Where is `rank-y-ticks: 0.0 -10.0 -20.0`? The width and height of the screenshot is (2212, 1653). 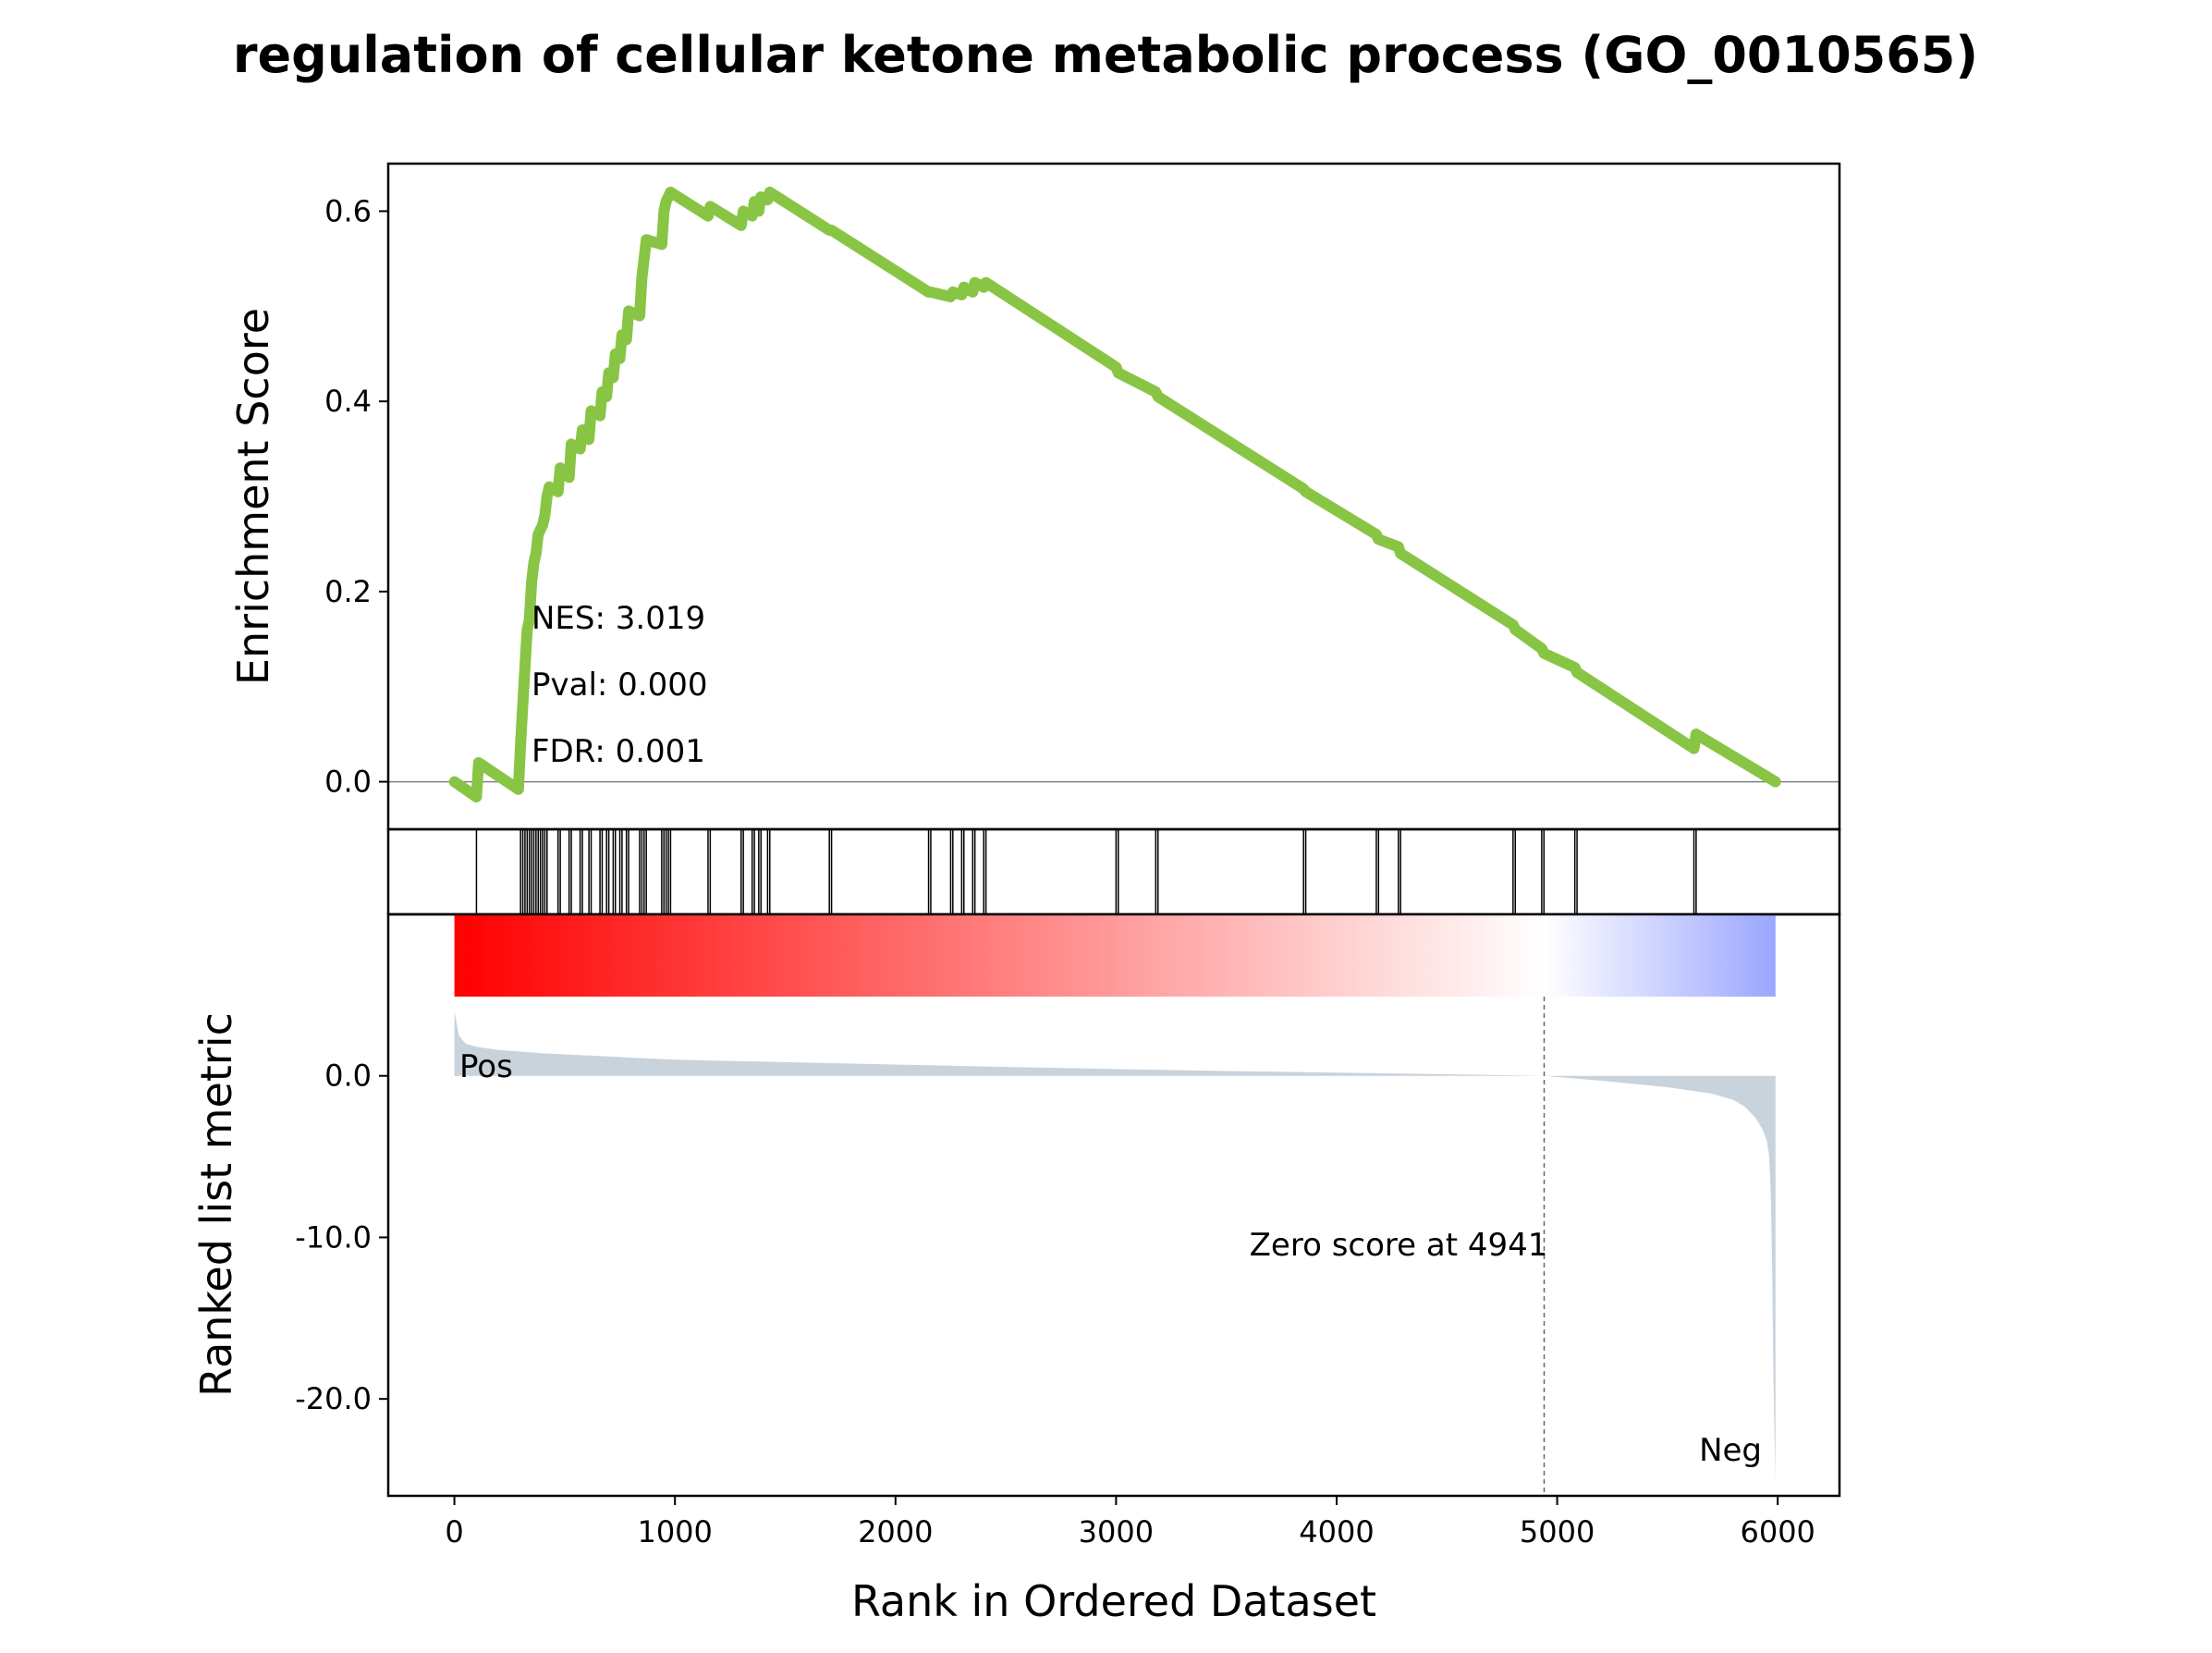
rank-y-ticks: 0.0 -10.0 -20.0 is located at coordinates (341, 1238).